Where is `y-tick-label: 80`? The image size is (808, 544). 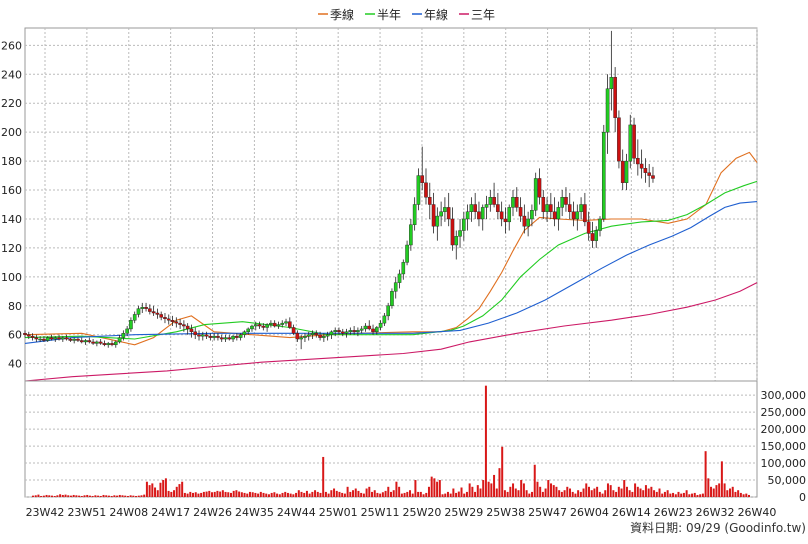 y-tick-label: 80 is located at coordinates (15, 306).